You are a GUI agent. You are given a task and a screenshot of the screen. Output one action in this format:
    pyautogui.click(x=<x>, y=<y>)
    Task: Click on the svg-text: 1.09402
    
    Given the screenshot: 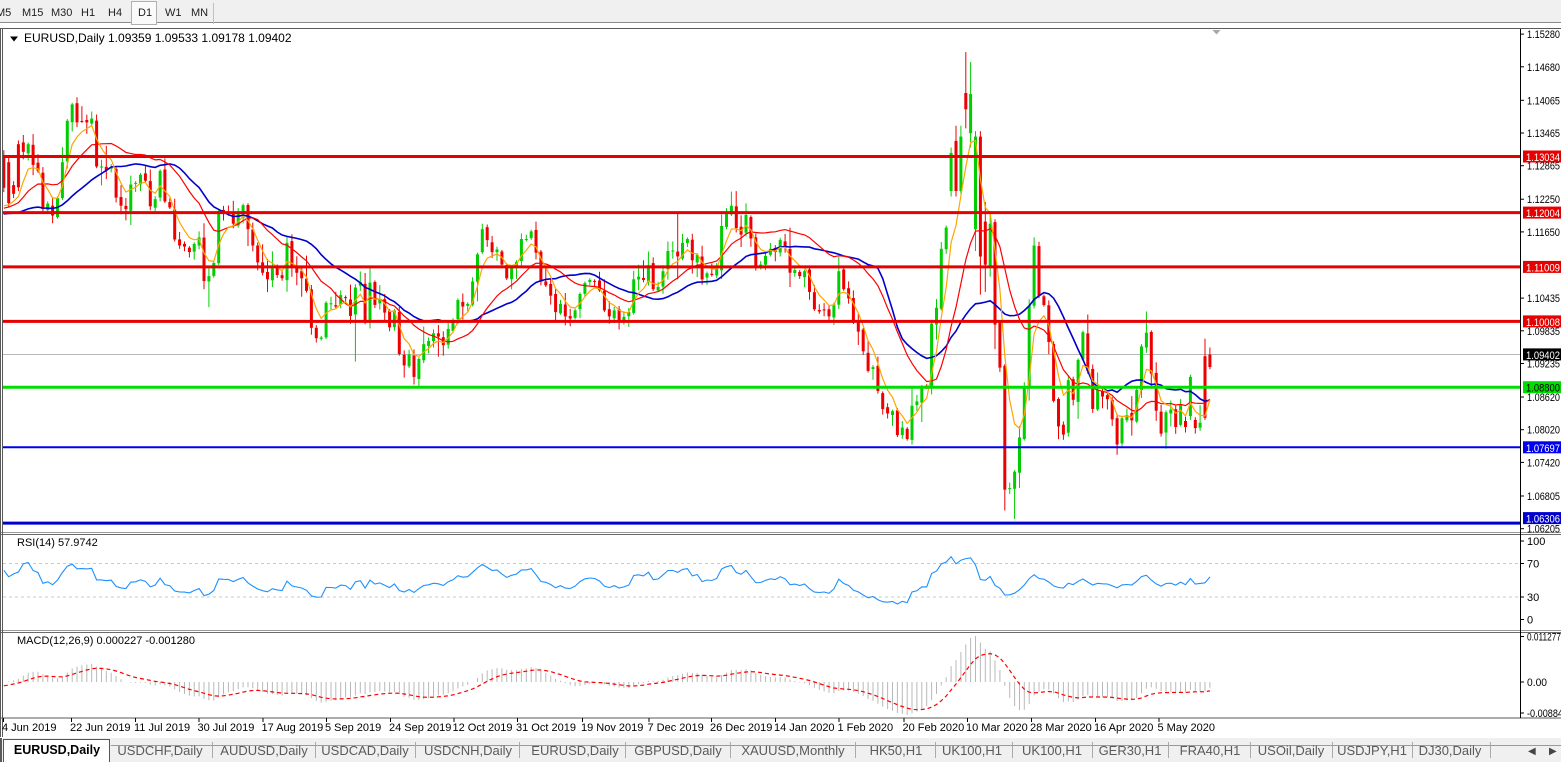 What is the action you would take?
    pyautogui.click(x=1543, y=356)
    